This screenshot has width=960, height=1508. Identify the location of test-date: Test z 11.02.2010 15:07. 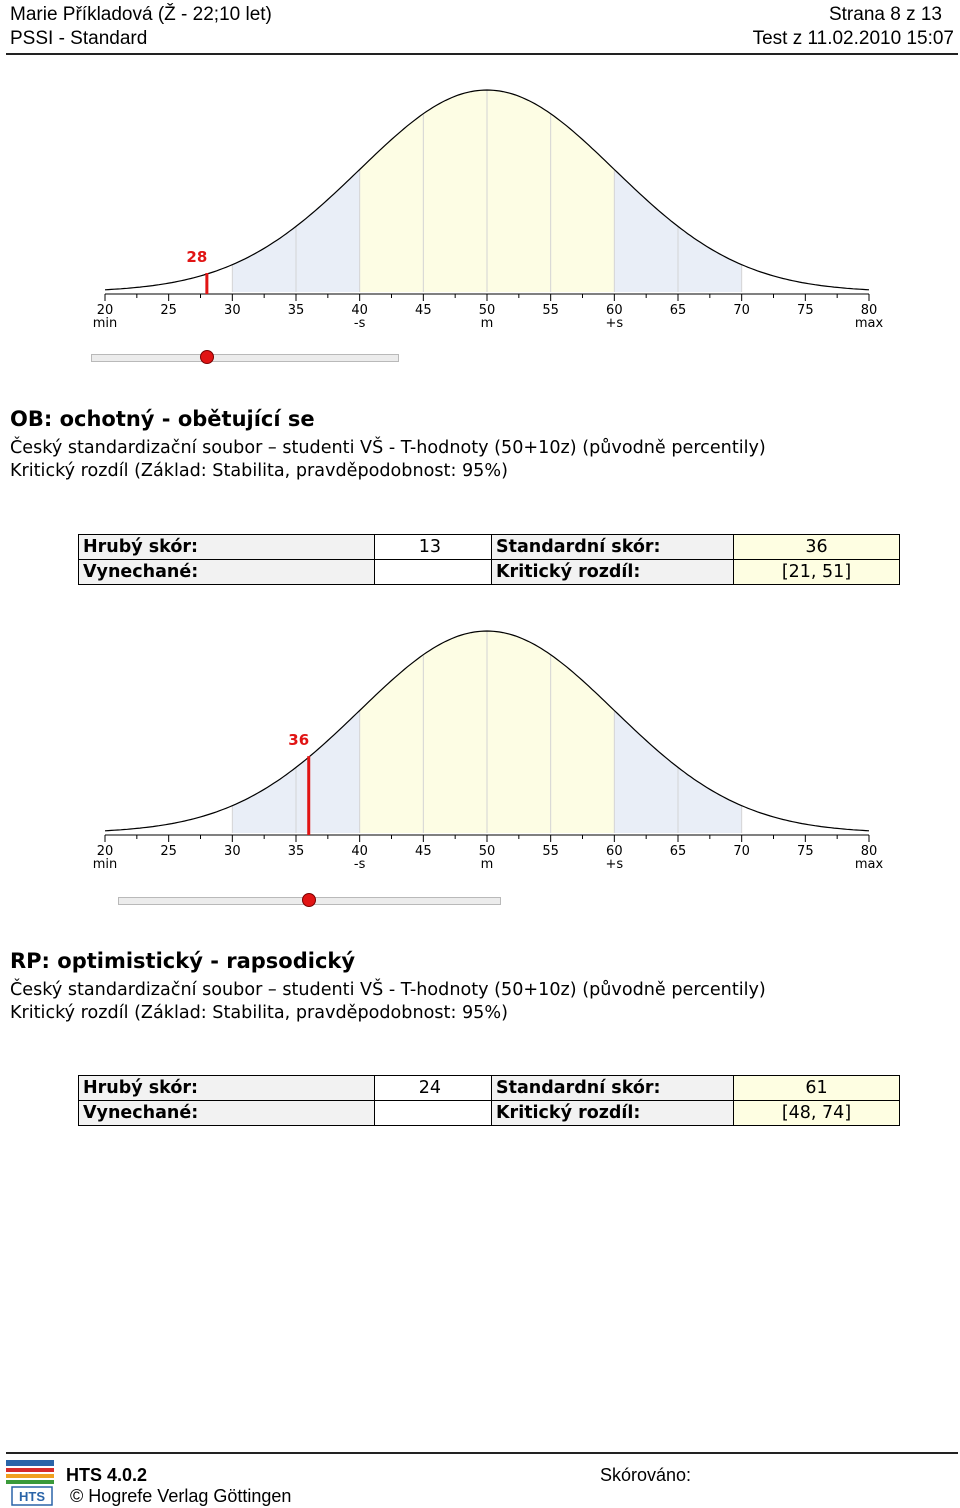
(853, 38).